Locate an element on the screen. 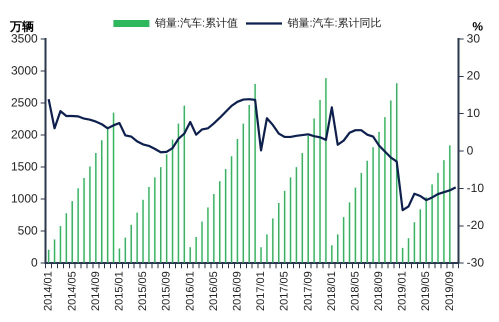 Image resolution: width=499 pixels, height=322 pixels. y-tick-label: 3500 is located at coordinates (24, 38).